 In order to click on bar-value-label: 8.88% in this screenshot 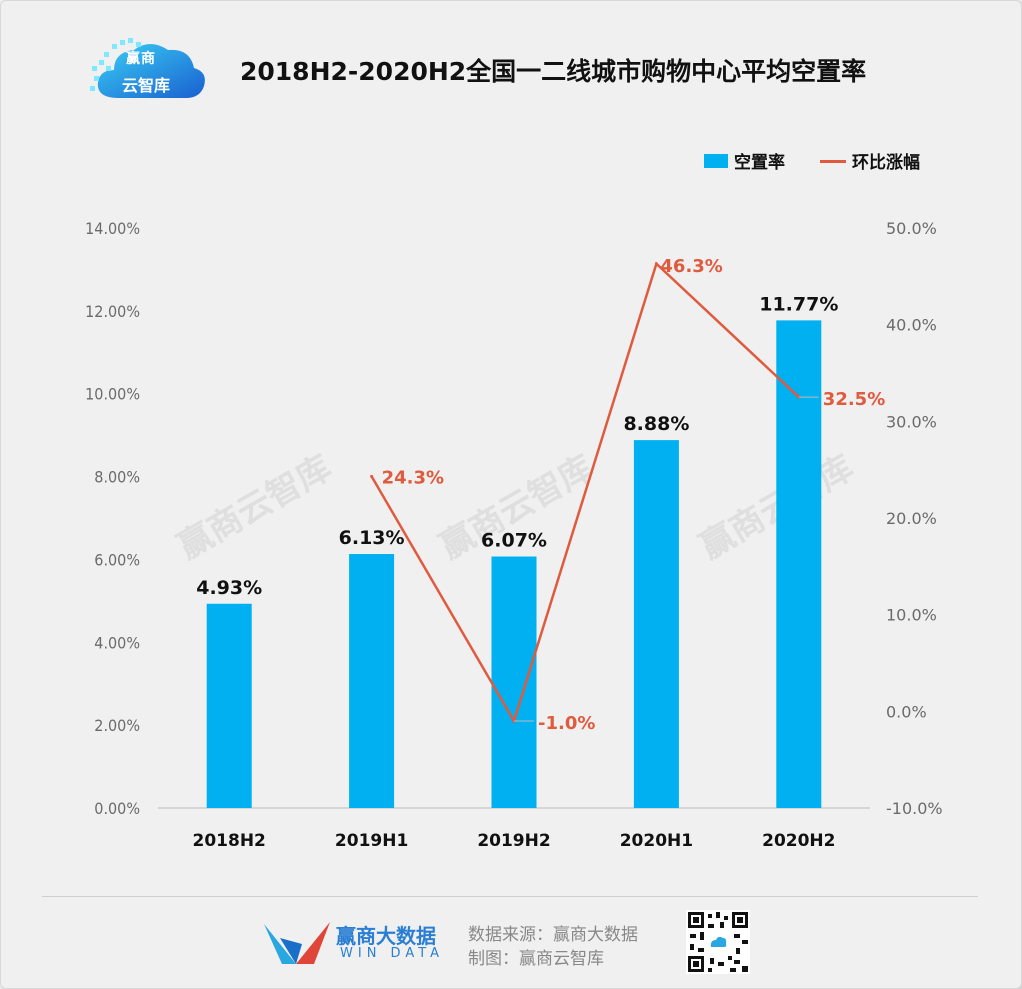, I will do `click(656, 424)`.